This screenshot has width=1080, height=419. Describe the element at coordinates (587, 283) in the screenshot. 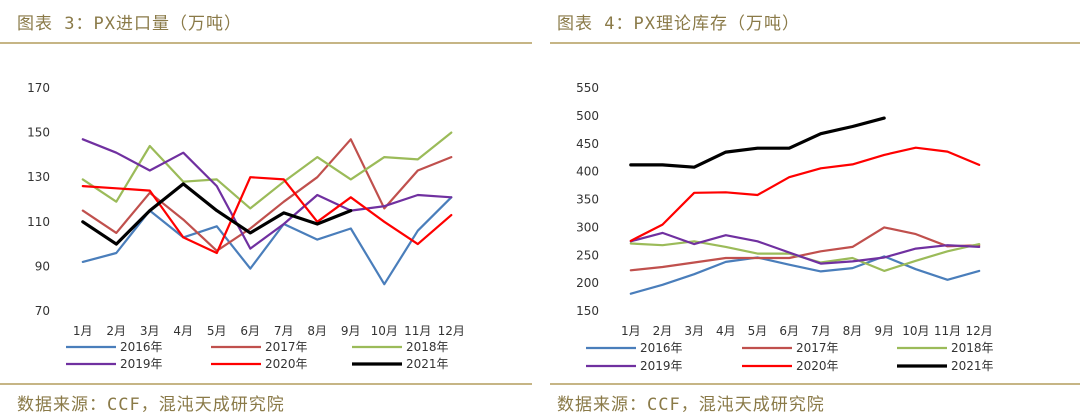

I see `y-tick-label: 200` at that location.